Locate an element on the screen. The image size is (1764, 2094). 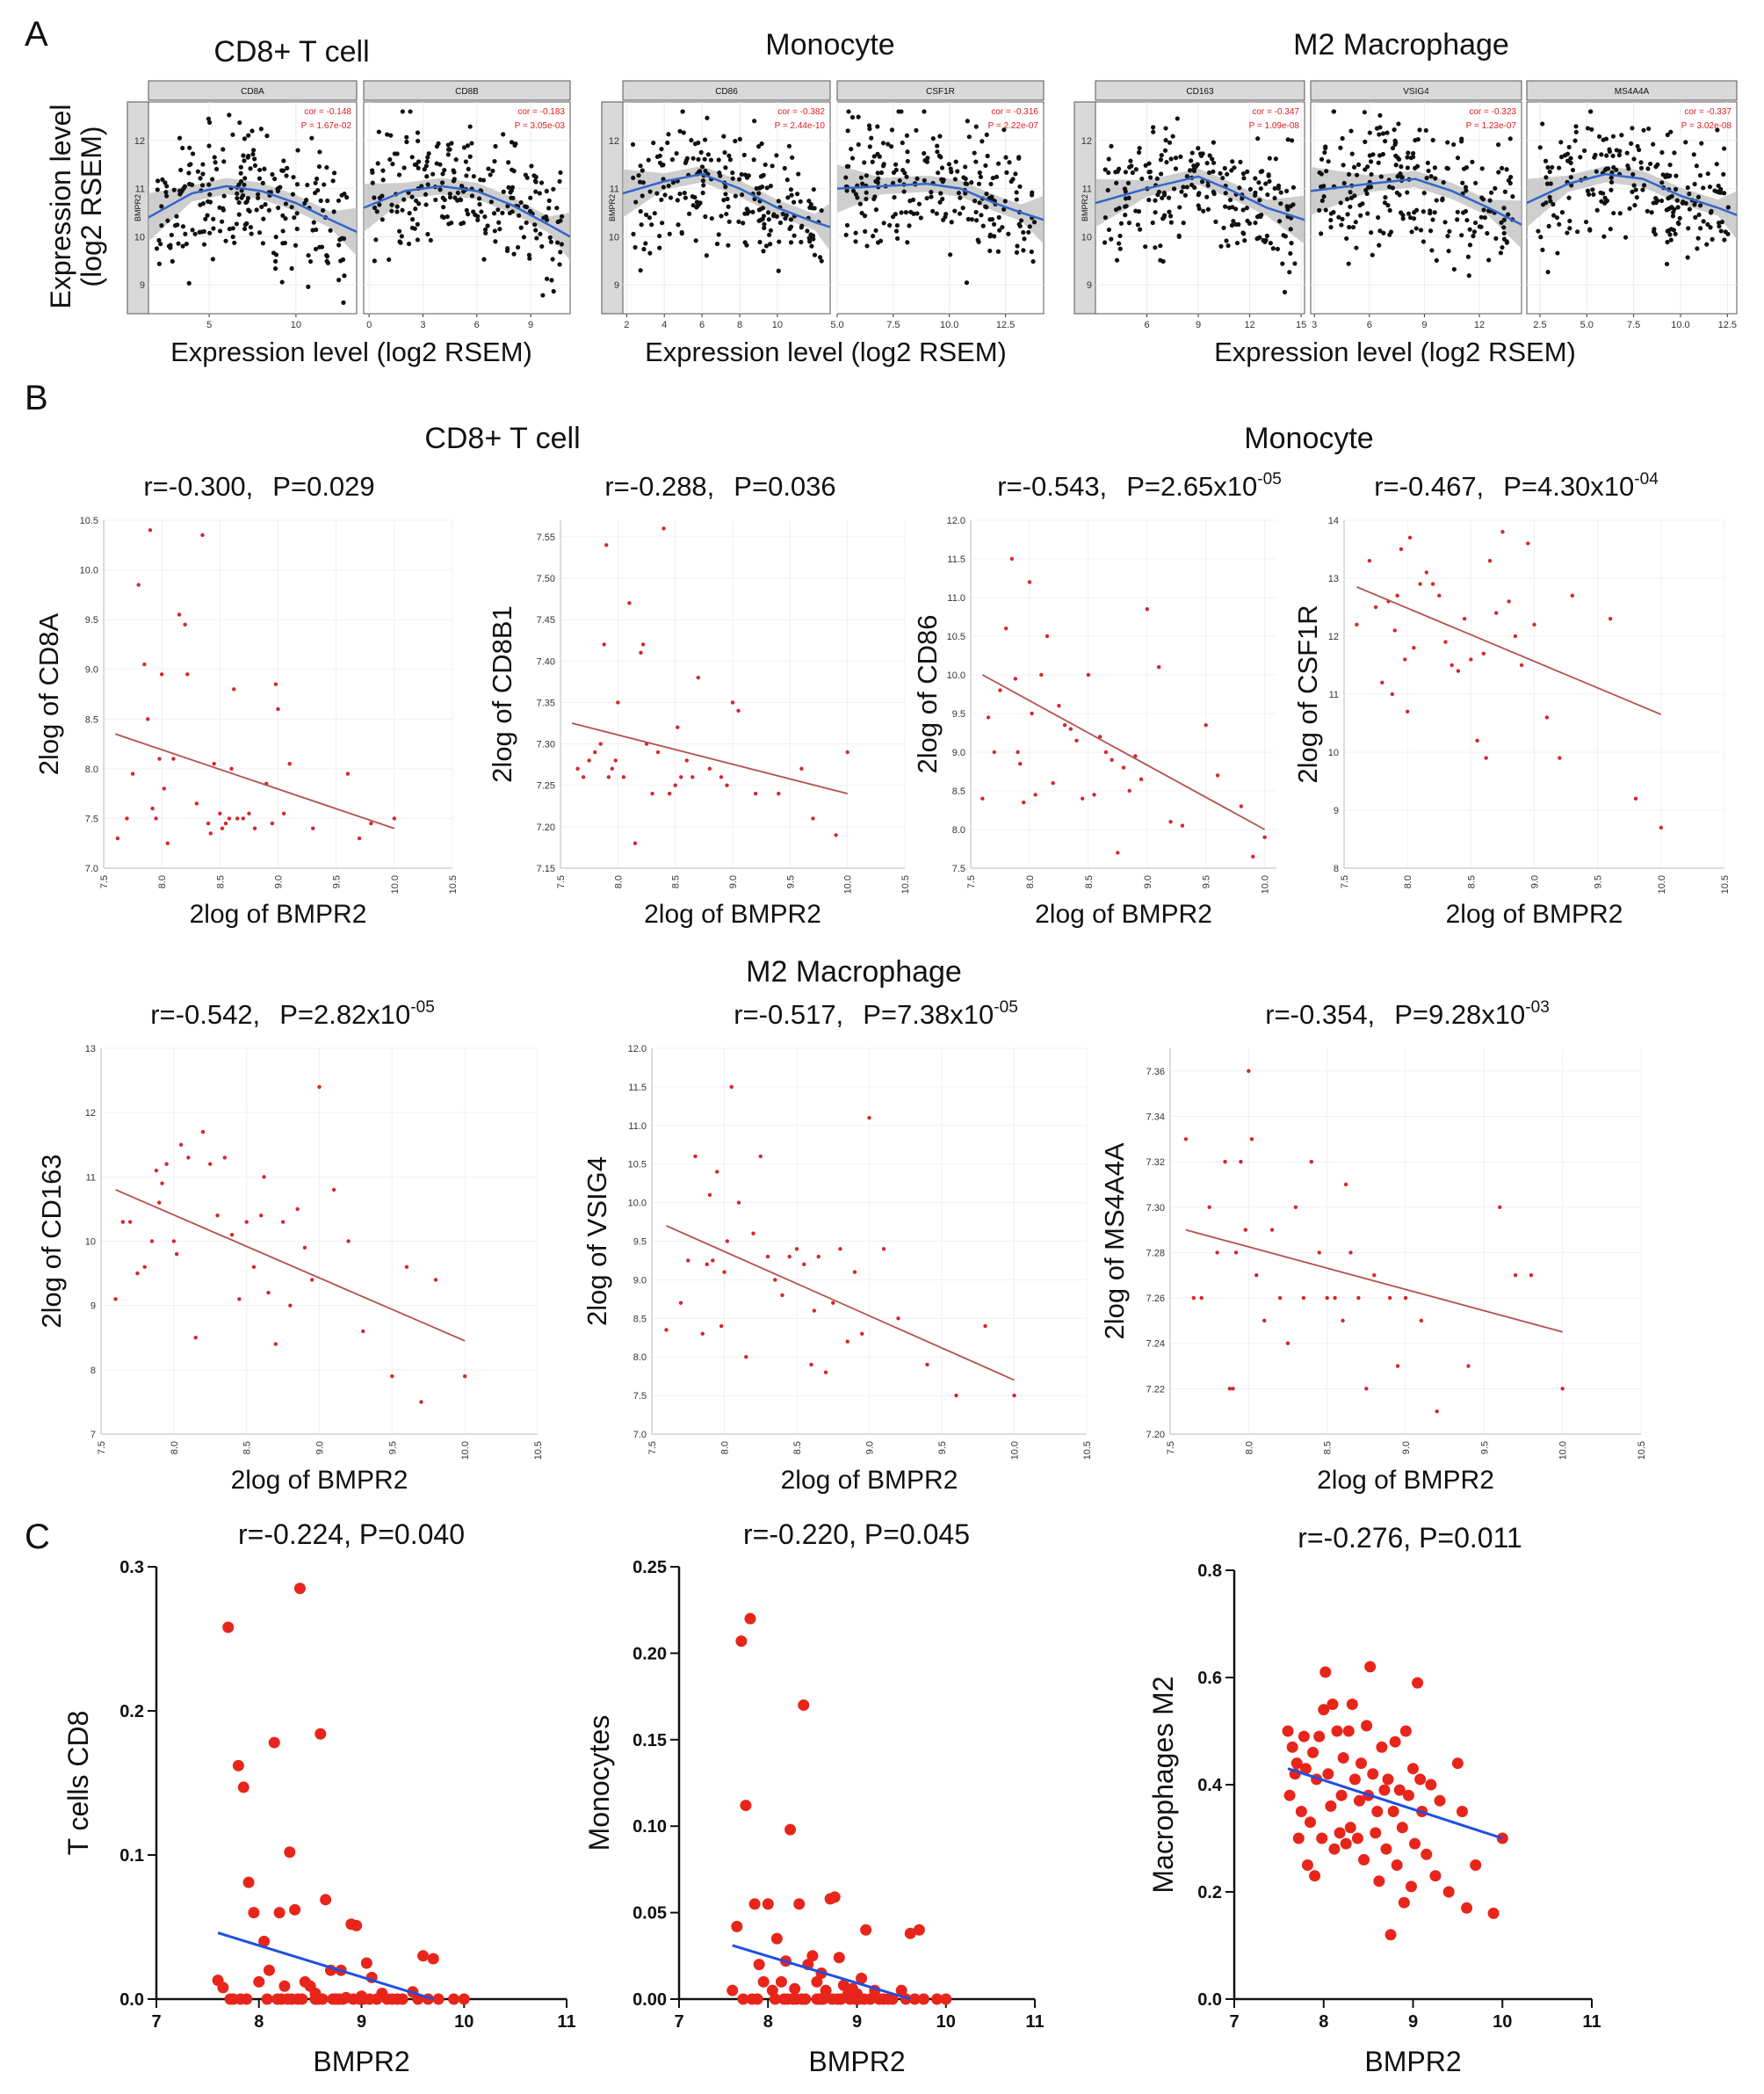
x-axis-label: 2log of BMPR2 is located at coordinates (1534, 914).